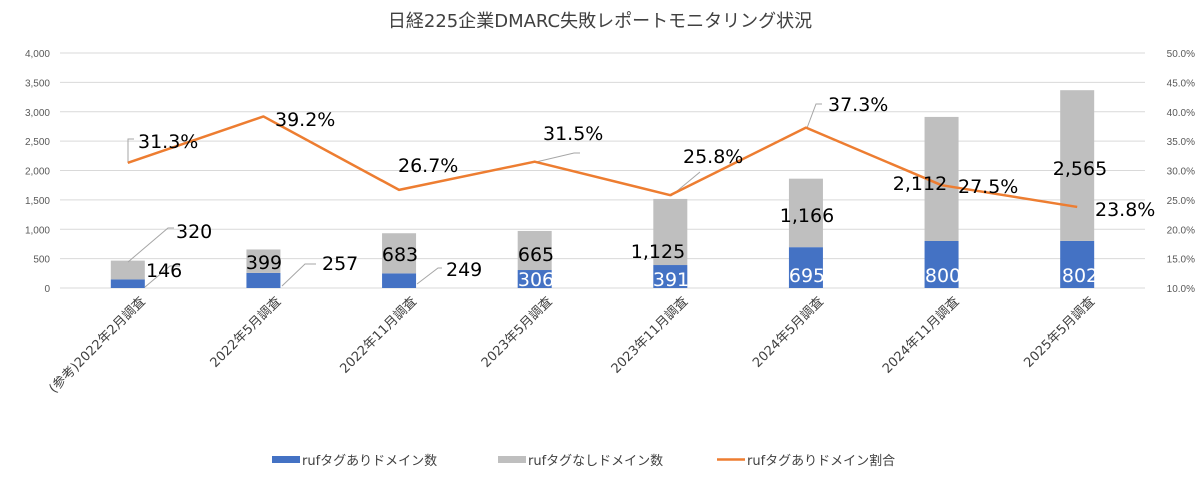 The width and height of the screenshot is (1200, 479). I want to click on category-label: 2024年5月調査, so click(788, 332).